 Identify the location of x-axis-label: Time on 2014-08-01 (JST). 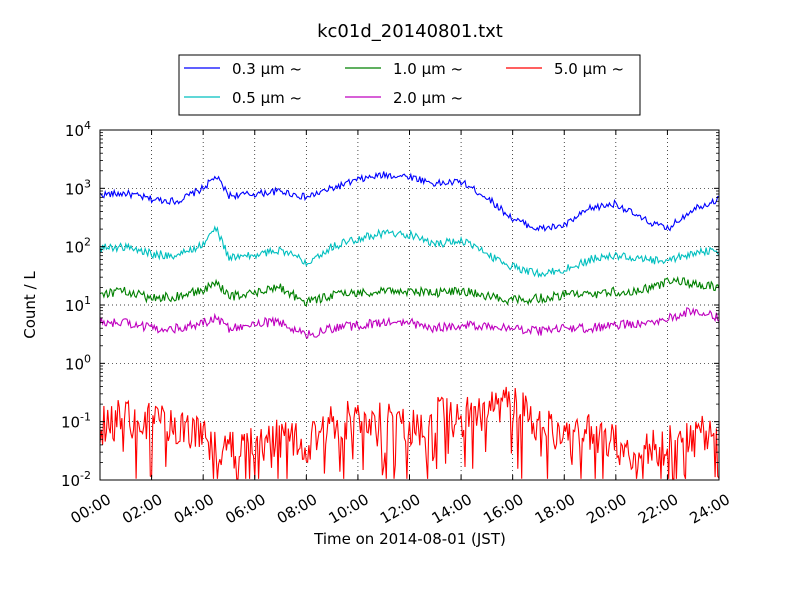
(409, 539).